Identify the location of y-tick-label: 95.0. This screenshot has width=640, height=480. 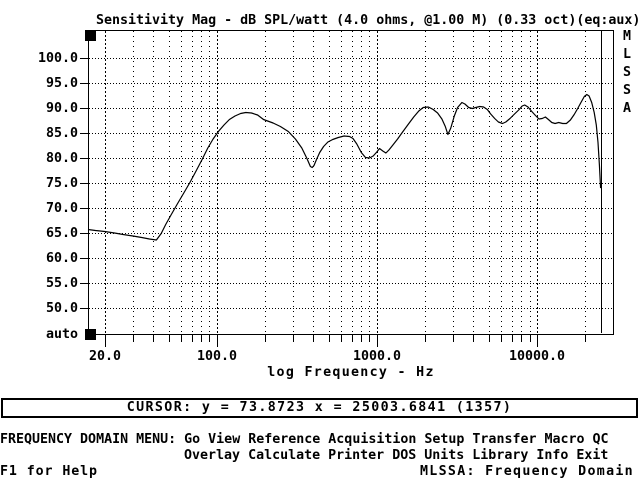
(62, 83).